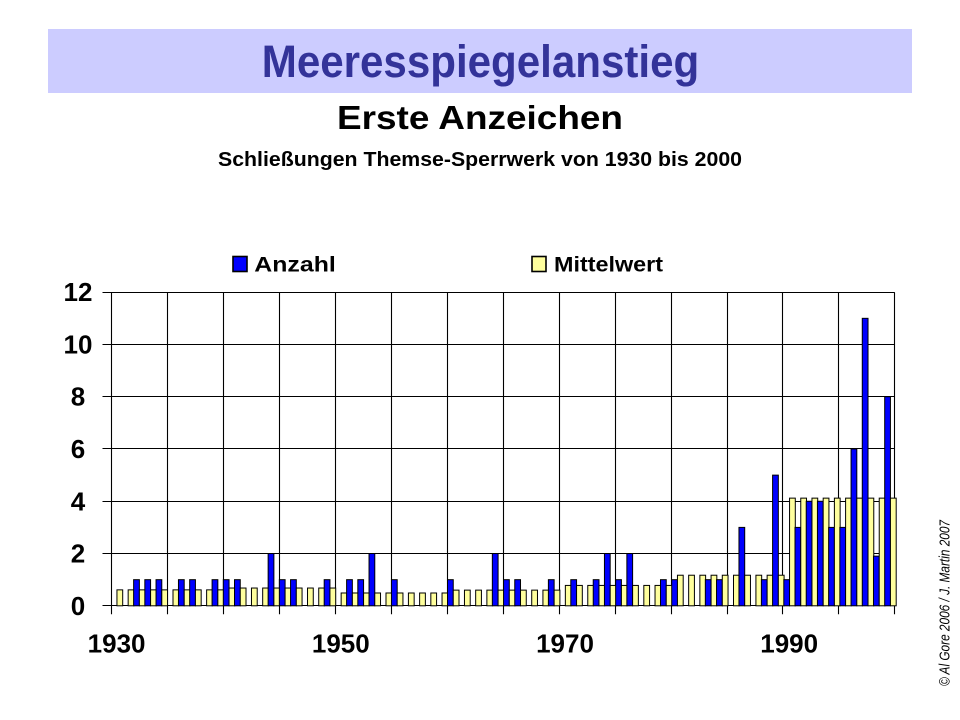 This screenshot has height=720, width=960. I want to click on svg-text: 1950, so click(341, 644).